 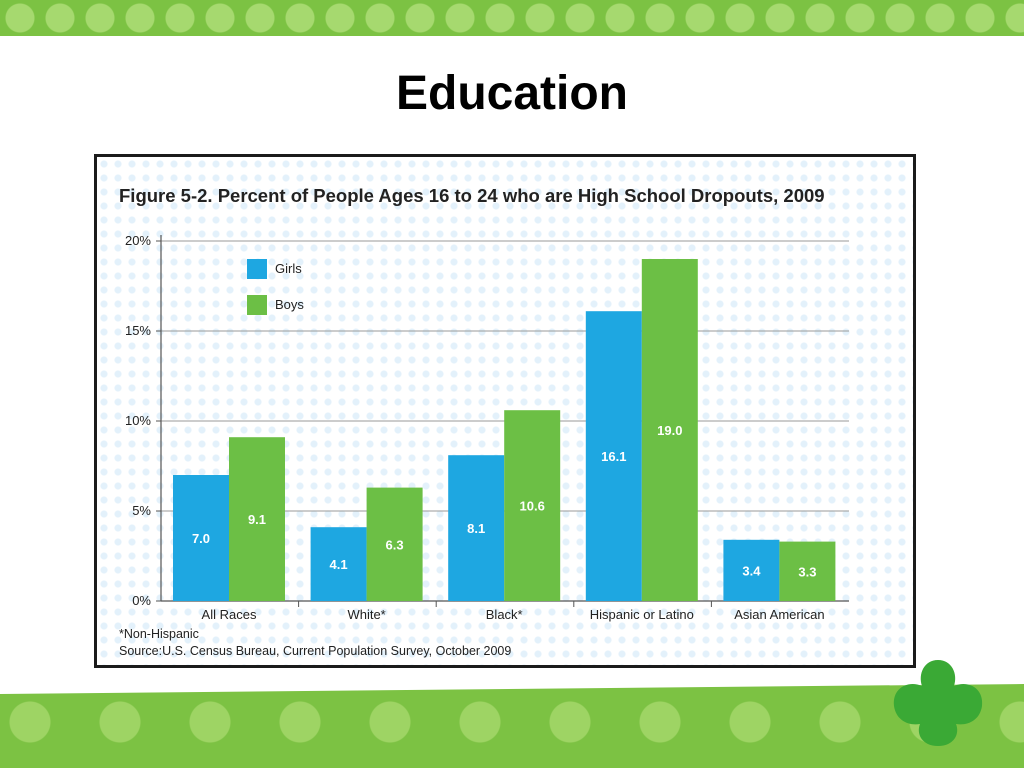 I want to click on bar-data-label: 9.1, so click(x=257, y=519).